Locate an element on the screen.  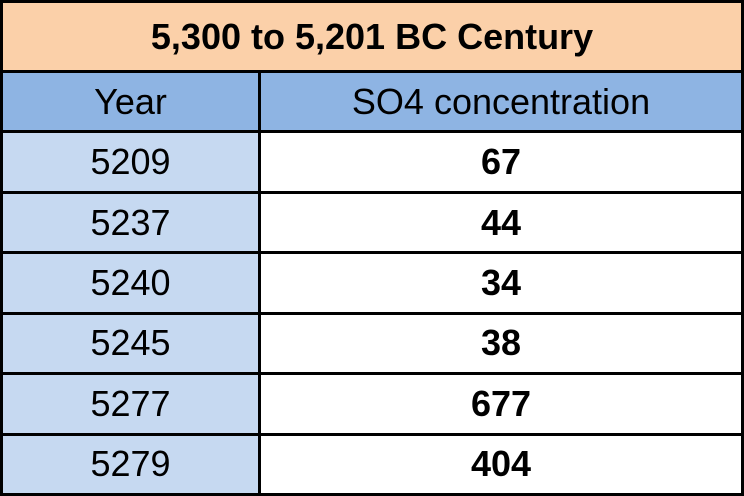
value-cell: 677 is located at coordinates (501, 404).